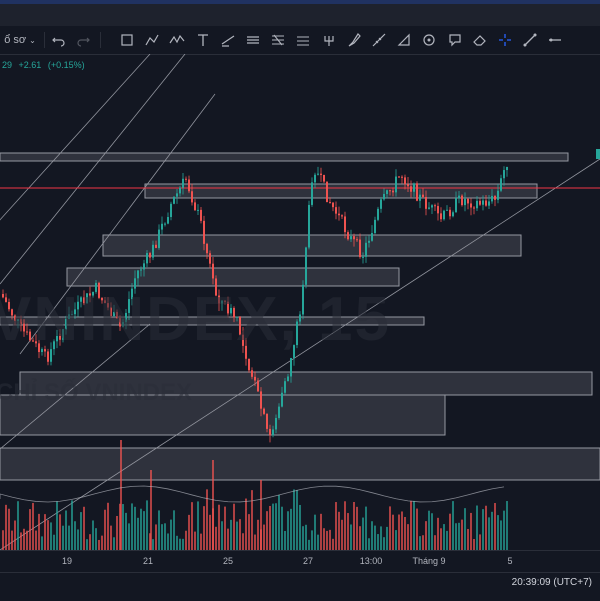 The height and width of the screenshot is (601, 600). Describe the element at coordinates (379, 40) in the screenshot. I see `ruler-icon` at that location.